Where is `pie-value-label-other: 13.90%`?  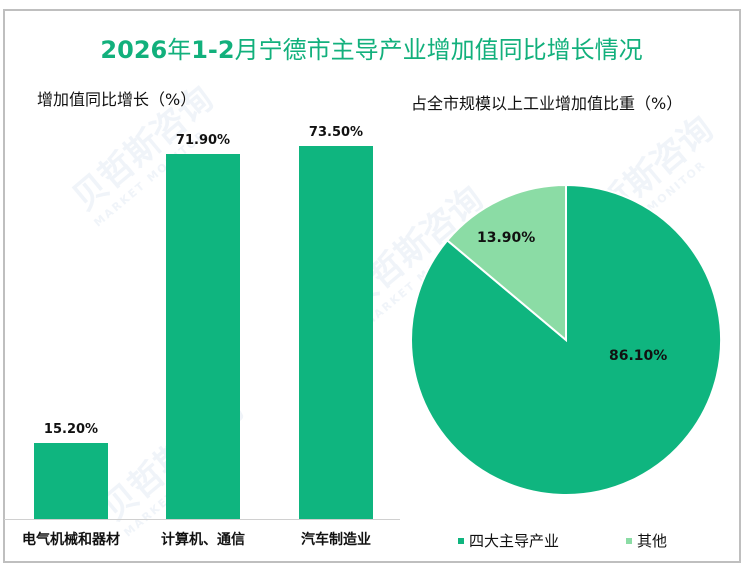
pie-value-label-other: 13.90% is located at coordinates (506, 238).